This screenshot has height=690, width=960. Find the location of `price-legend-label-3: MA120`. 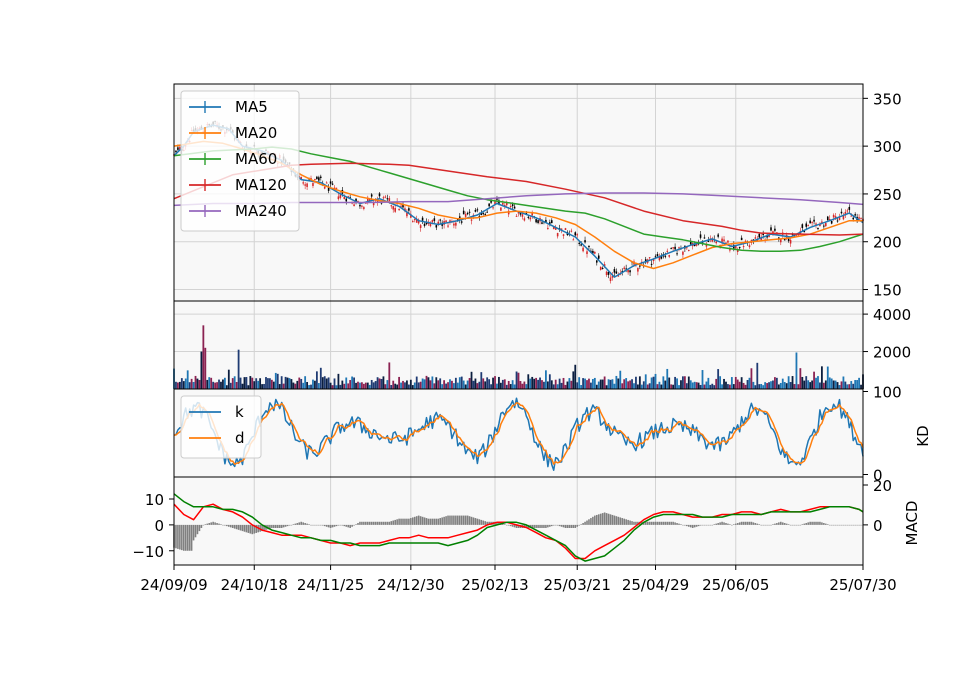

price-legend-label-3: MA120 is located at coordinates (261, 185).